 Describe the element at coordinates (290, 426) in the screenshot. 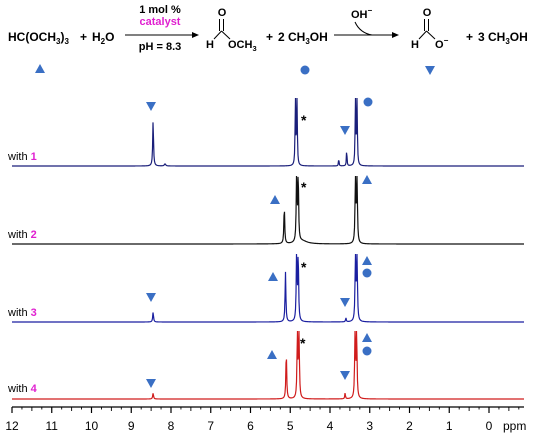

I see `axis-tick-label: 5` at that location.